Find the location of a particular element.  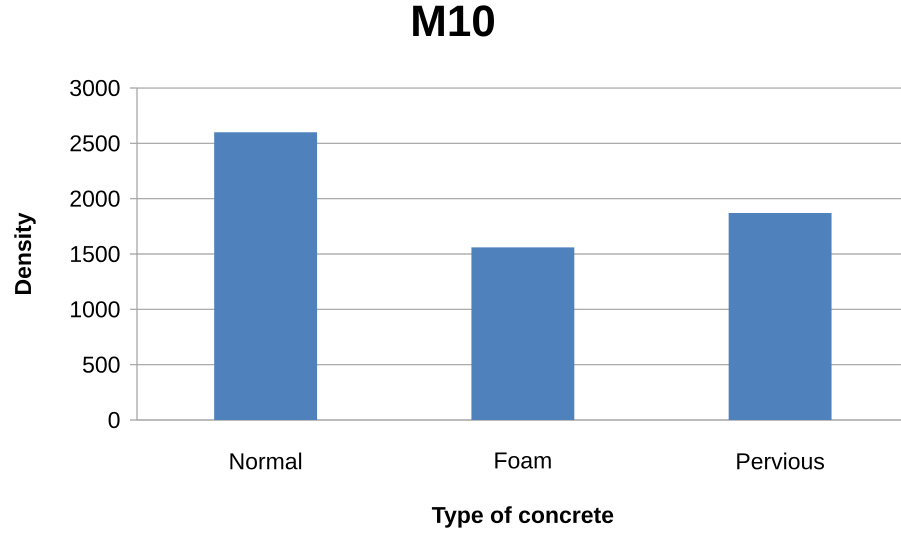

x-tick-label: Normal is located at coordinates (266, 461).